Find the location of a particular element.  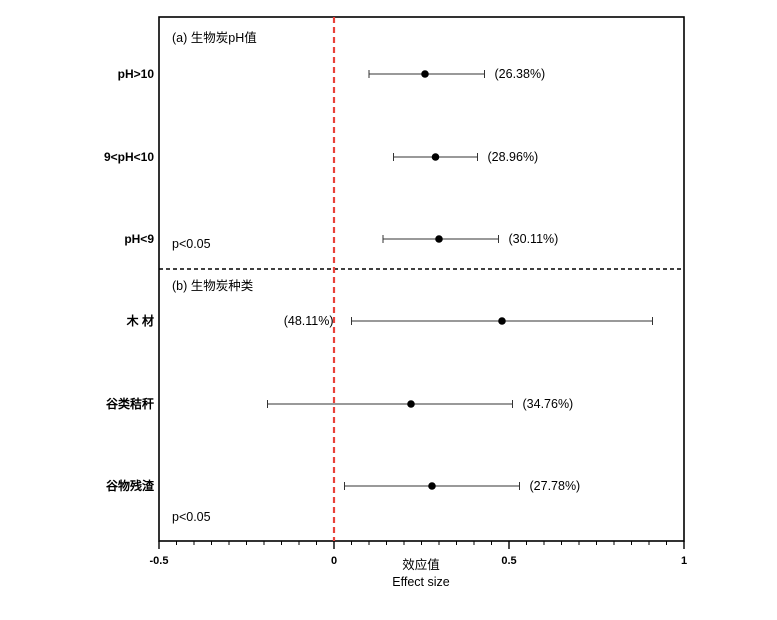

effect-percent-label: (27.78%) is located at coordinates (555, 486).